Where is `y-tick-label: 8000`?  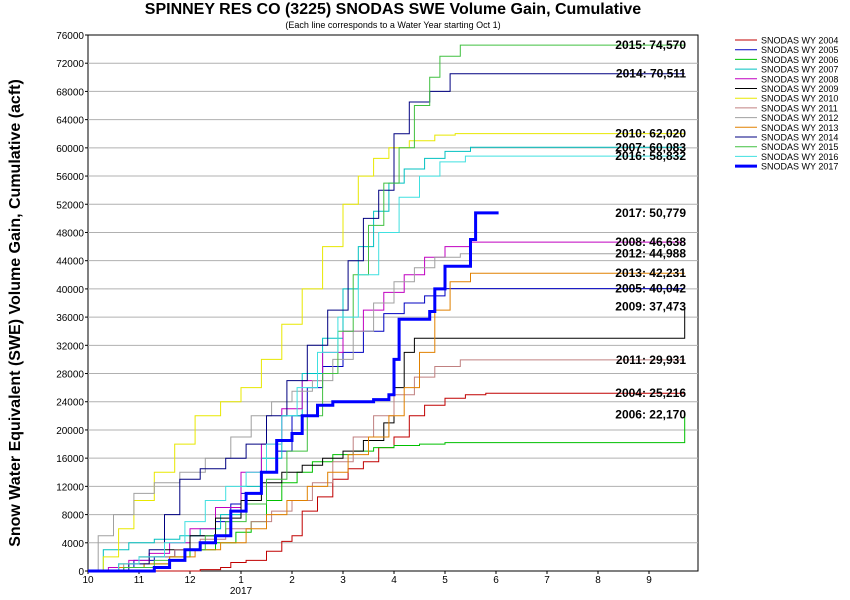 y-tick-label: 8000 is located at coordinates (73, 516).